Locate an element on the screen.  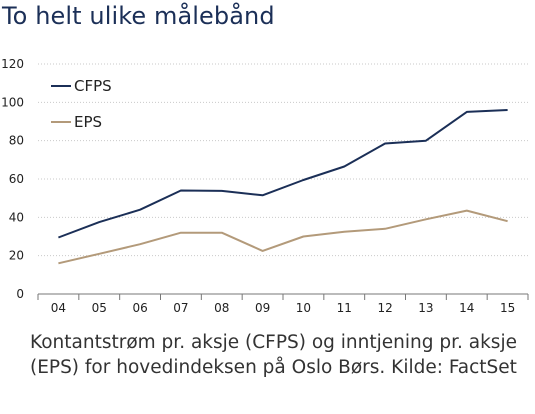
chart-title: To helt ulike målebånd is located at coordinates (138, 16).